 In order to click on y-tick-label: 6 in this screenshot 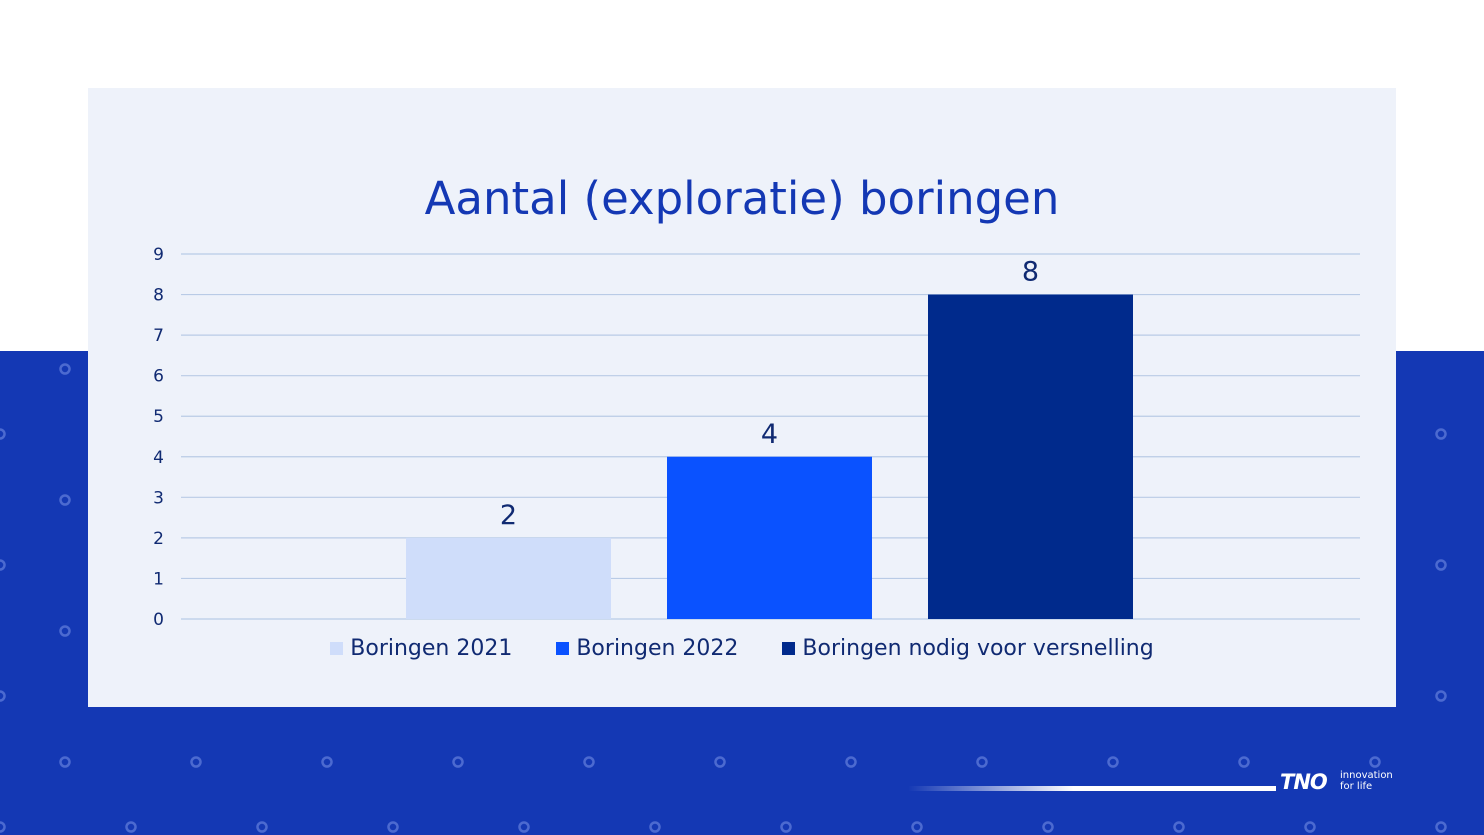, I will do `click(158, 377)`.